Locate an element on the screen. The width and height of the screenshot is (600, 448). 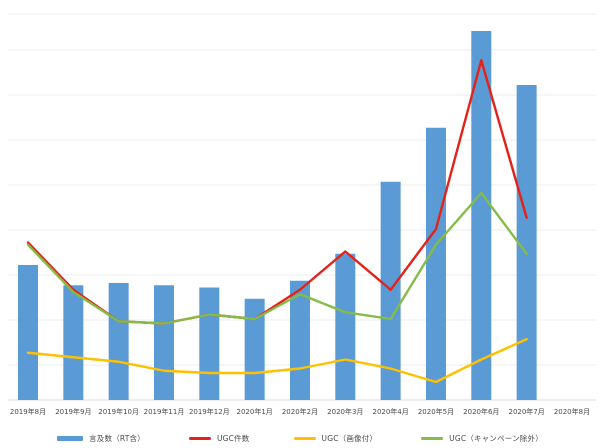
x-axis-label: 2019年11月 is located at coordinates (164, 411).